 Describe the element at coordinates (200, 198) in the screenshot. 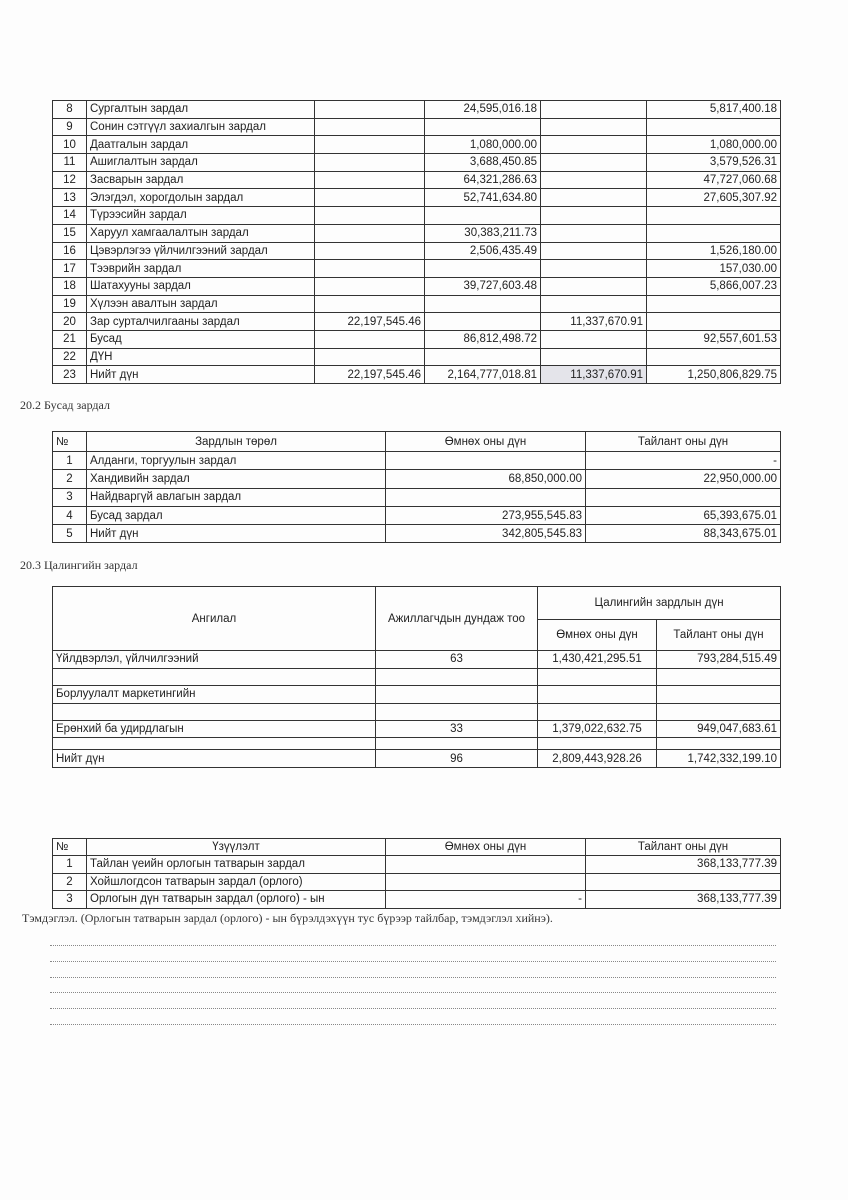

I see `table-cell: Элэгдэл, хорогдолын зардал` at that location.